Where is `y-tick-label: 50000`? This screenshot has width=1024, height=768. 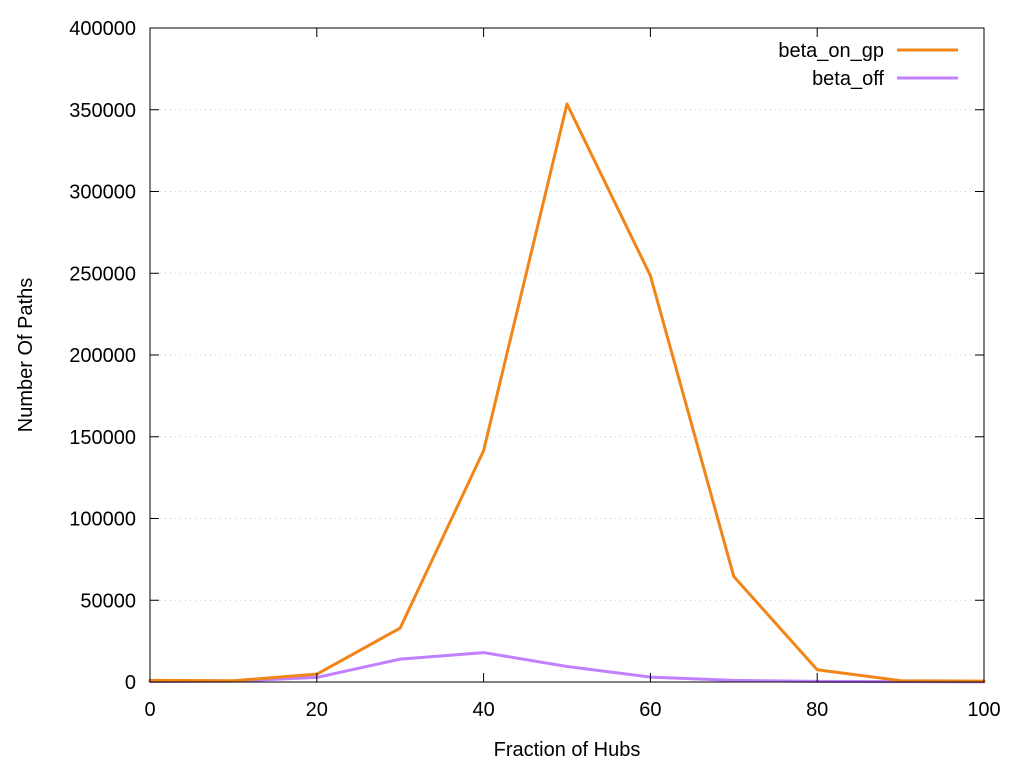 y-tick-label: 50000 is located at coordinates (108, 601).